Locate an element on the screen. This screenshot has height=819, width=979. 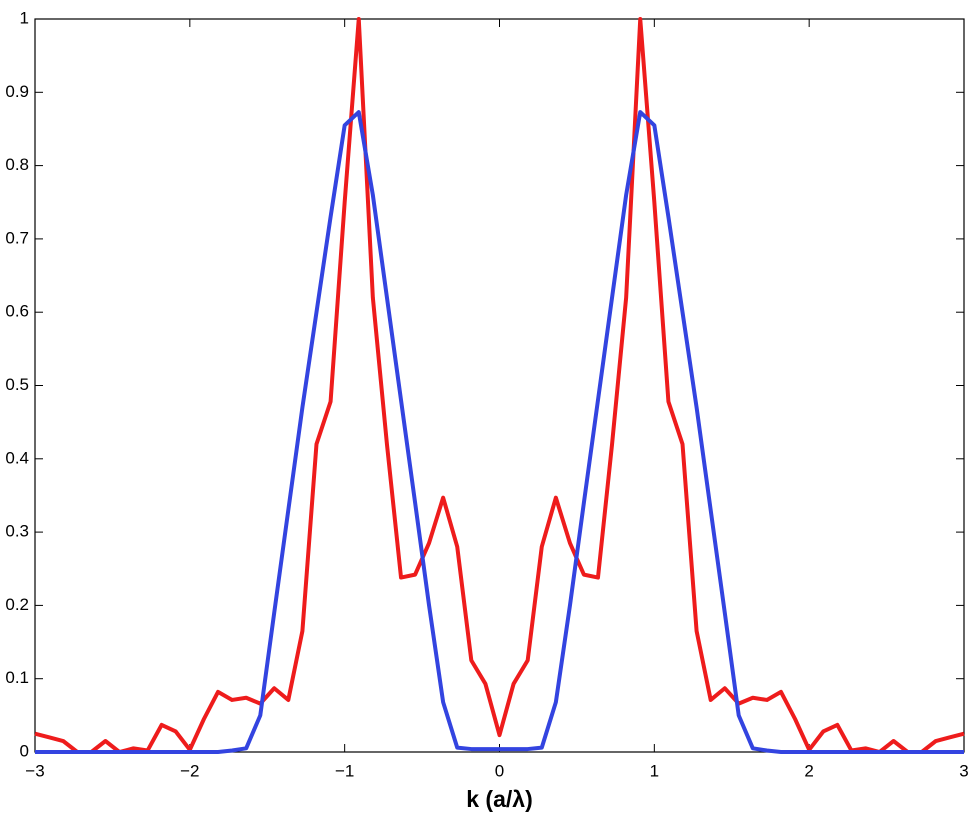
y-tick-label: 1 is located at coordinates (24, 17).